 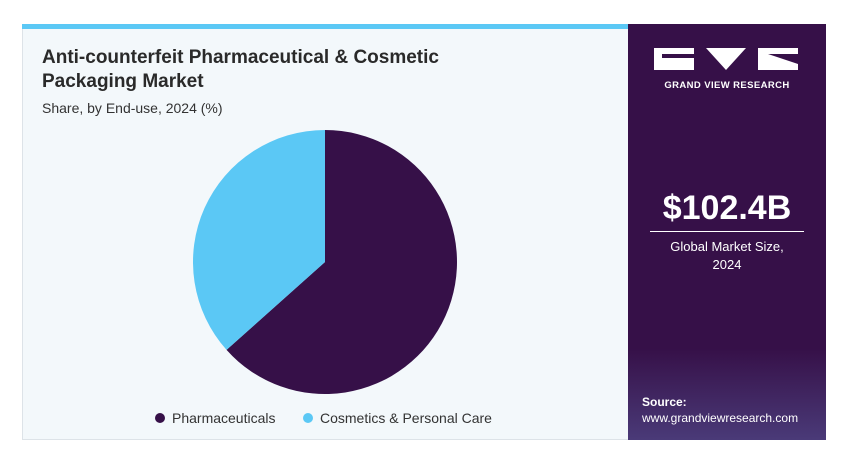 I want to click on divider, so click(x=727, y=231).